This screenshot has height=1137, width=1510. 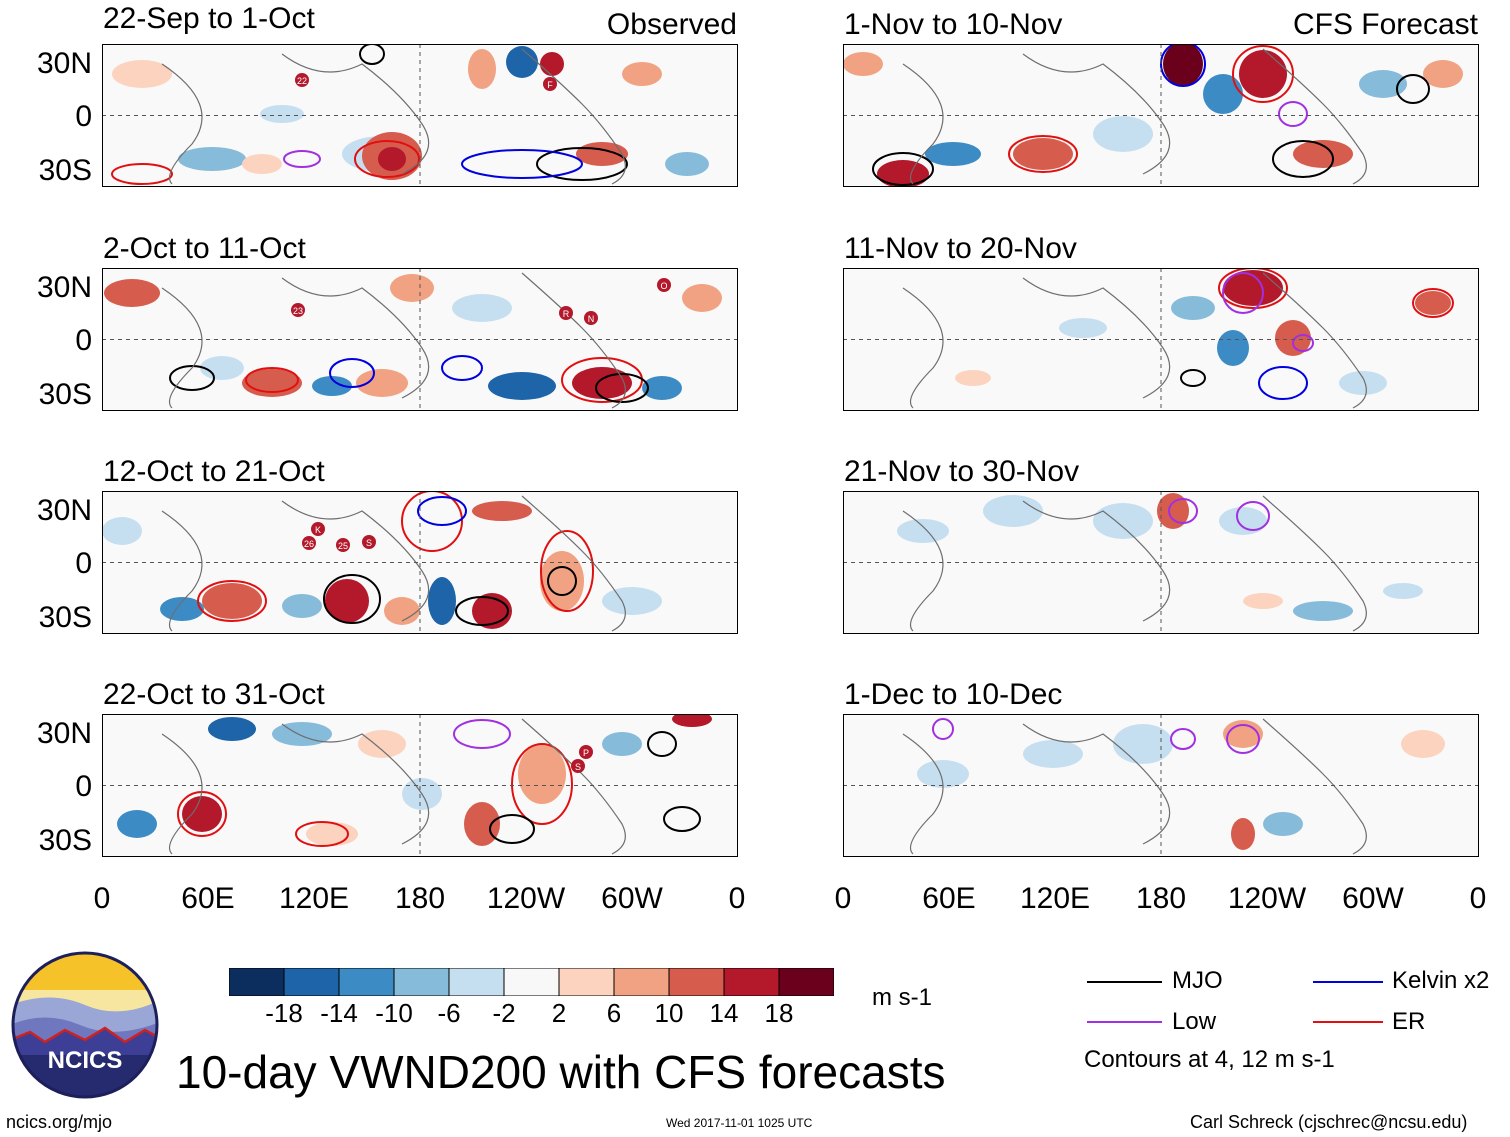 What do you see at coordinates (1197, 980) in the screenshot?
I see `legend-label-mjo: MJO` at bounding box center [1197, 980].